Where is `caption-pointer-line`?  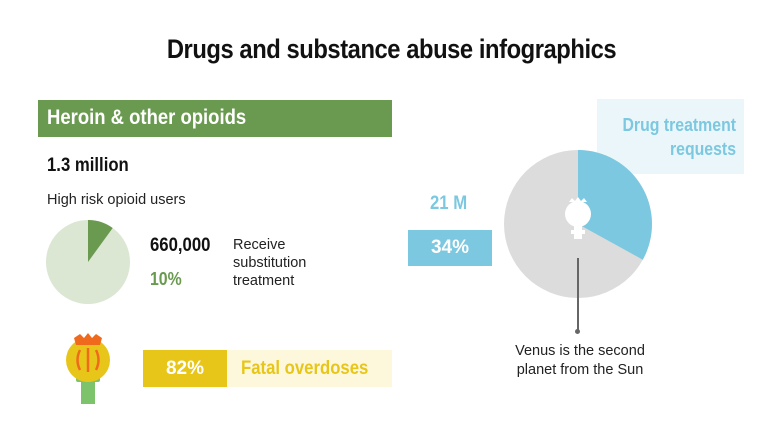
caption-pointer-line is located at coordinates (578, 295).